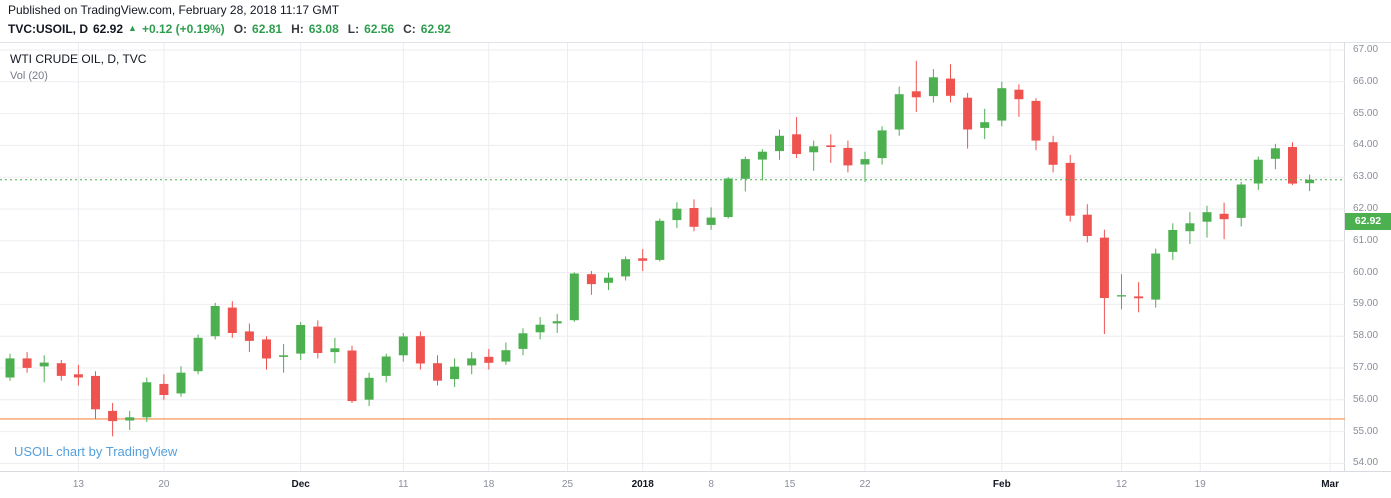  I want to click on symbol-name: TVC:USOIL, D, so click(48, 29).